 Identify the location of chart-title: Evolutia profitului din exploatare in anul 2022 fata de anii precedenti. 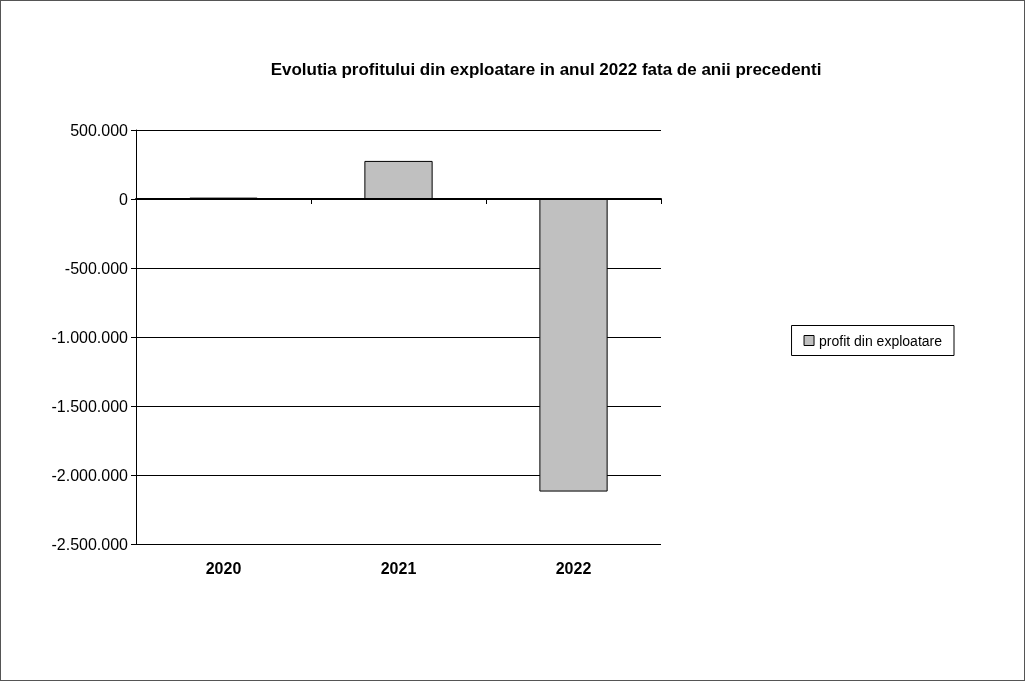
(546, 69).